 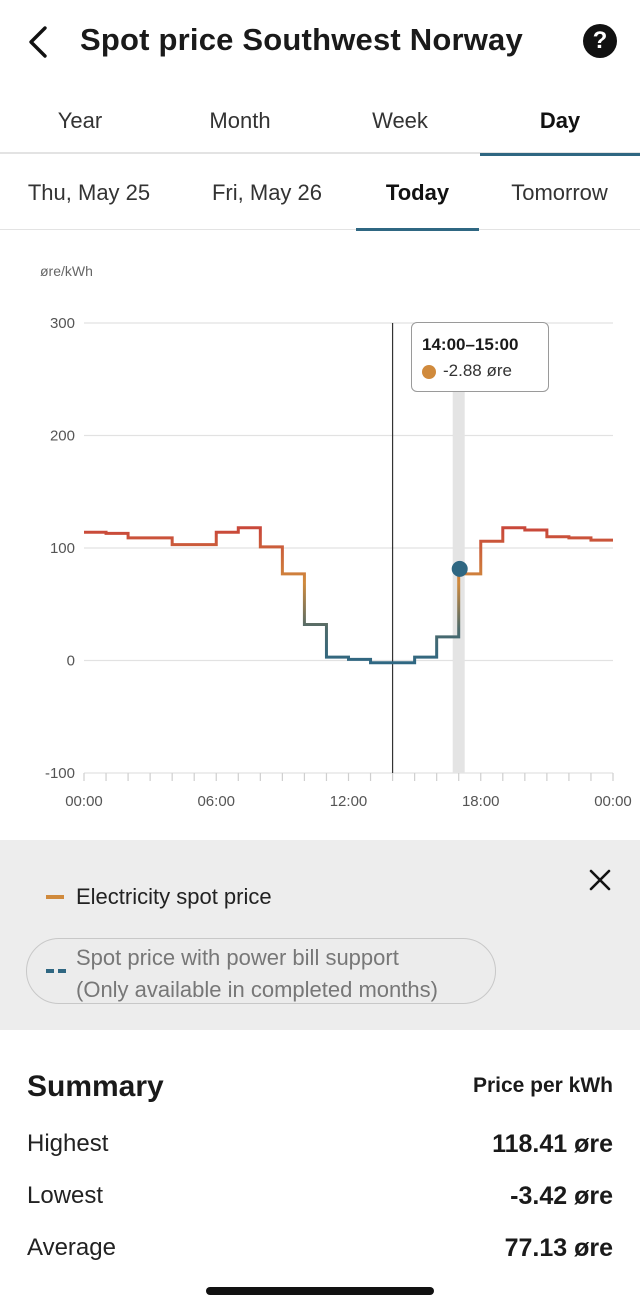 What do you see at coordinates (417, 193) in the screenshot?
I see `day-tab-today: Today` at bounding box center [417, 193].